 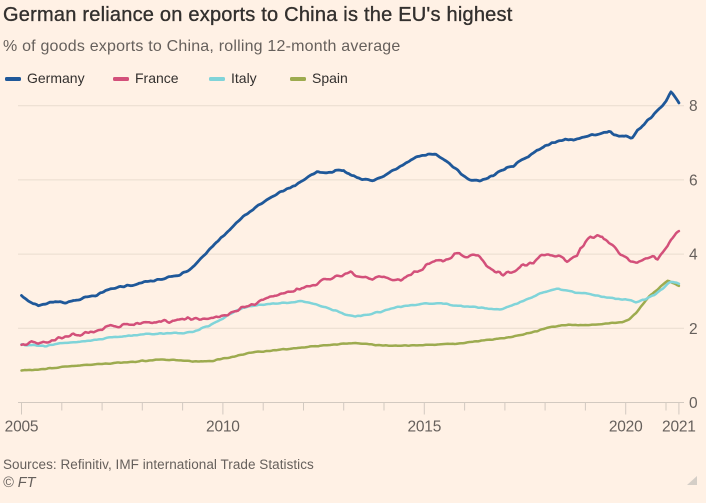 What do you see at coordinates (693, 180) in the screenshot?
I see `svg-text: 6` at bounding box center [693, 180].